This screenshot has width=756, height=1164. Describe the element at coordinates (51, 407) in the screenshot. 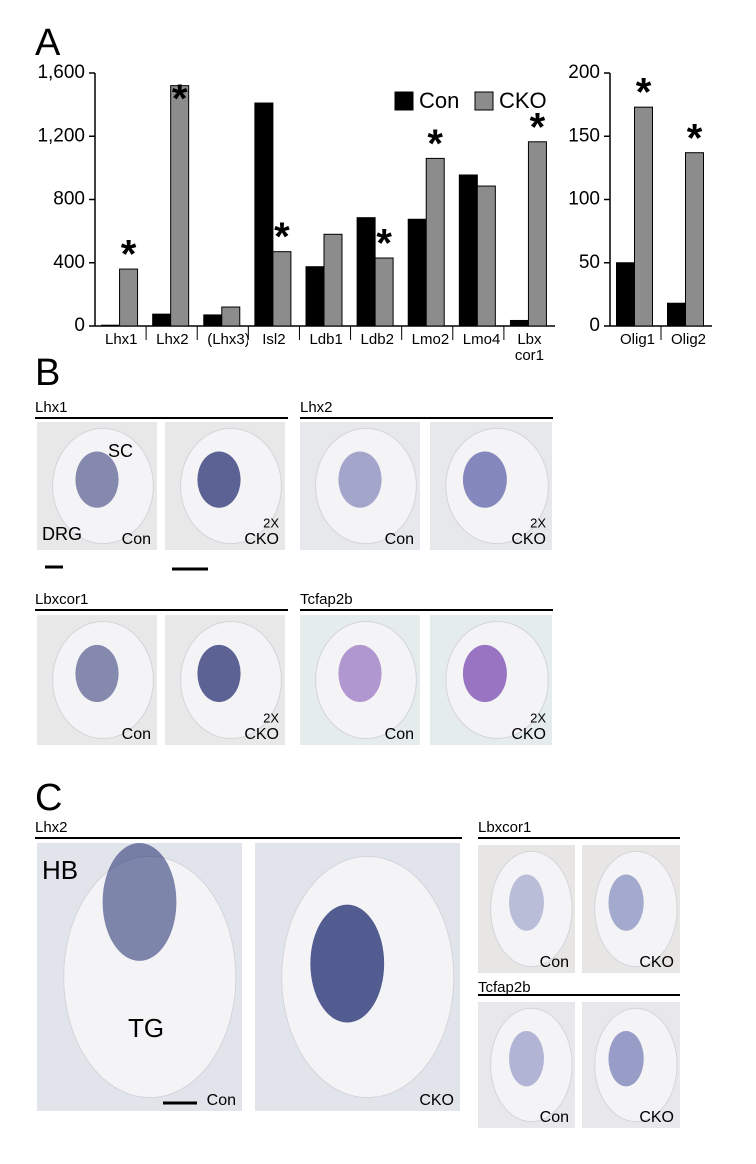

I see `image-group-title: Lhx1` at that location.